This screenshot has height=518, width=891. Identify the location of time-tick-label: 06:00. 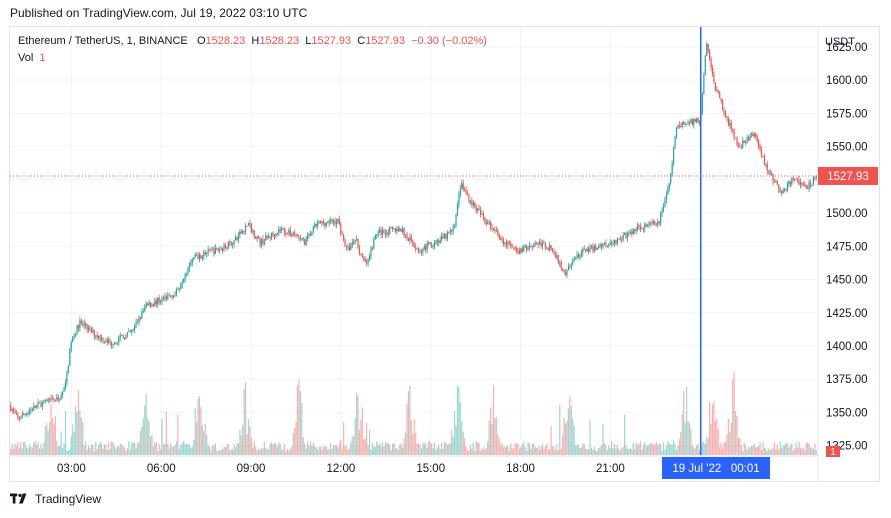
(161, 469).